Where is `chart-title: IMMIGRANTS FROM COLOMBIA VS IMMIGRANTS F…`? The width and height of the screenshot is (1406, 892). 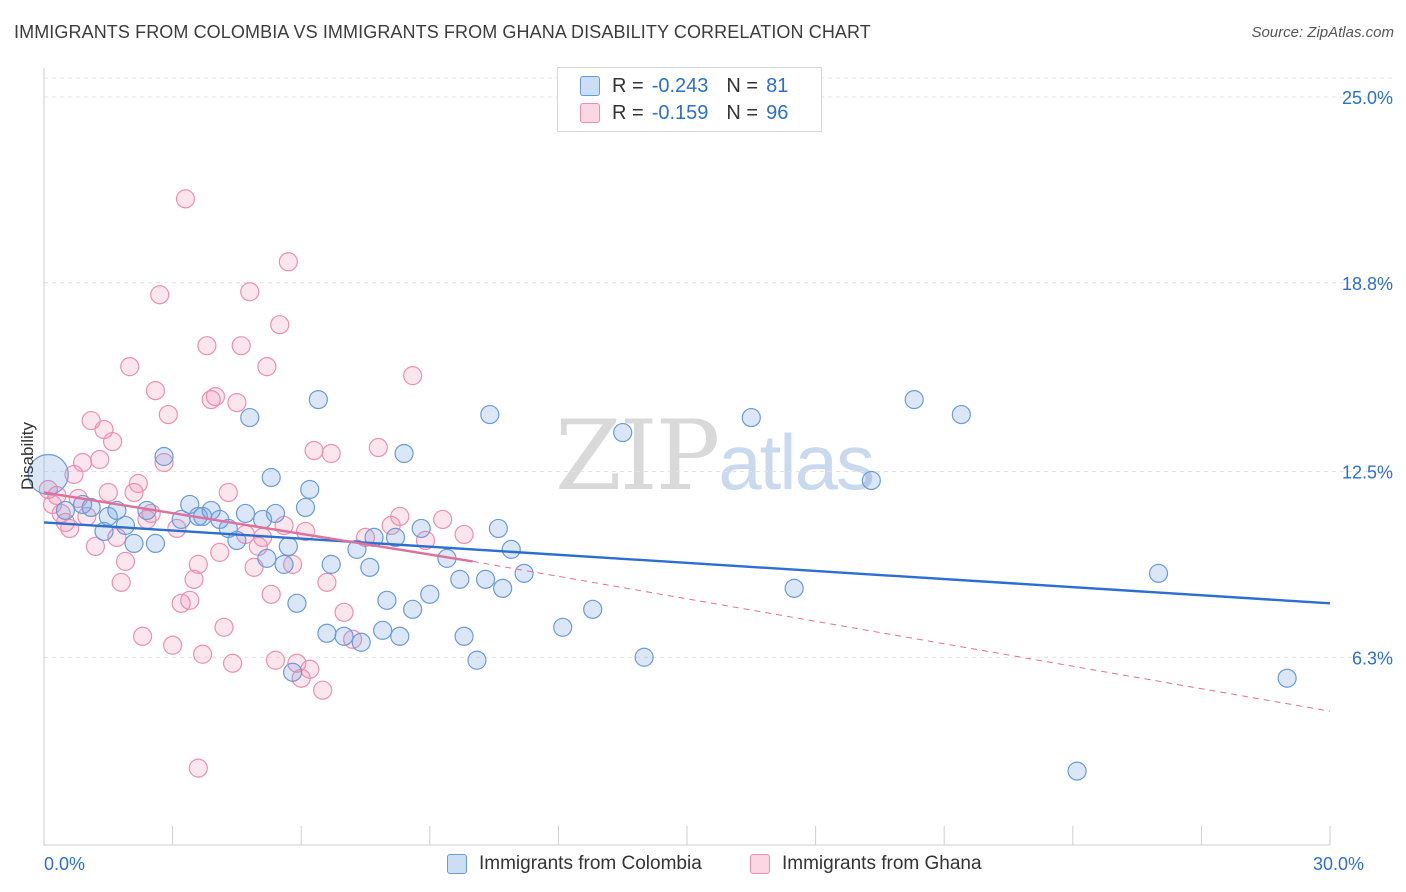
chart-title: IMMIGRANTS FROM COLOMBIA VS IMMIGRANTS F… is located at coordinates (442, 32).